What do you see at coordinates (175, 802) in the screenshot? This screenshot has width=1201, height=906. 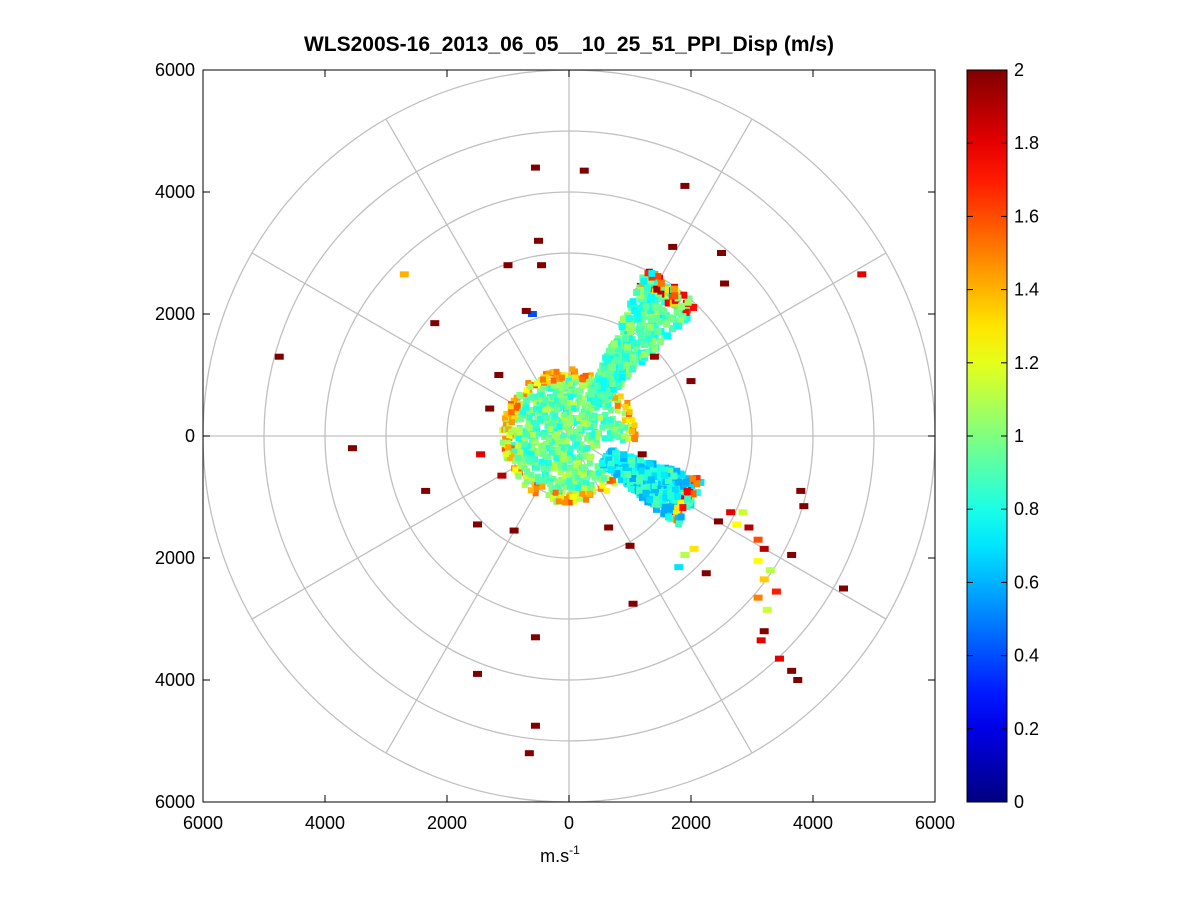 I see `y-tick-label: 6000` at bounding box center [175, 802].